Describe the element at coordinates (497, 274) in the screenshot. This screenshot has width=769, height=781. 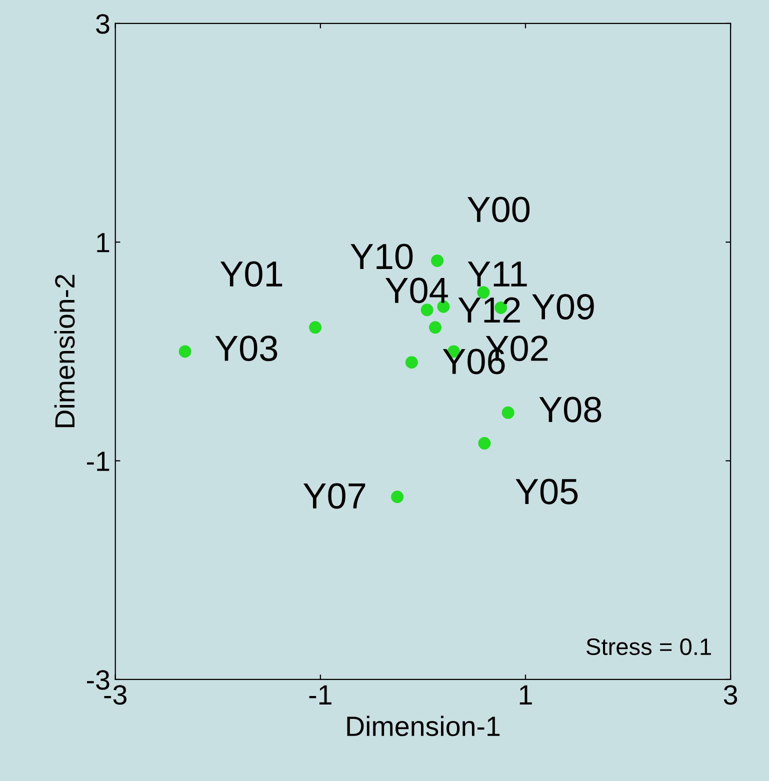
I see `annotation: Y11` at that location.